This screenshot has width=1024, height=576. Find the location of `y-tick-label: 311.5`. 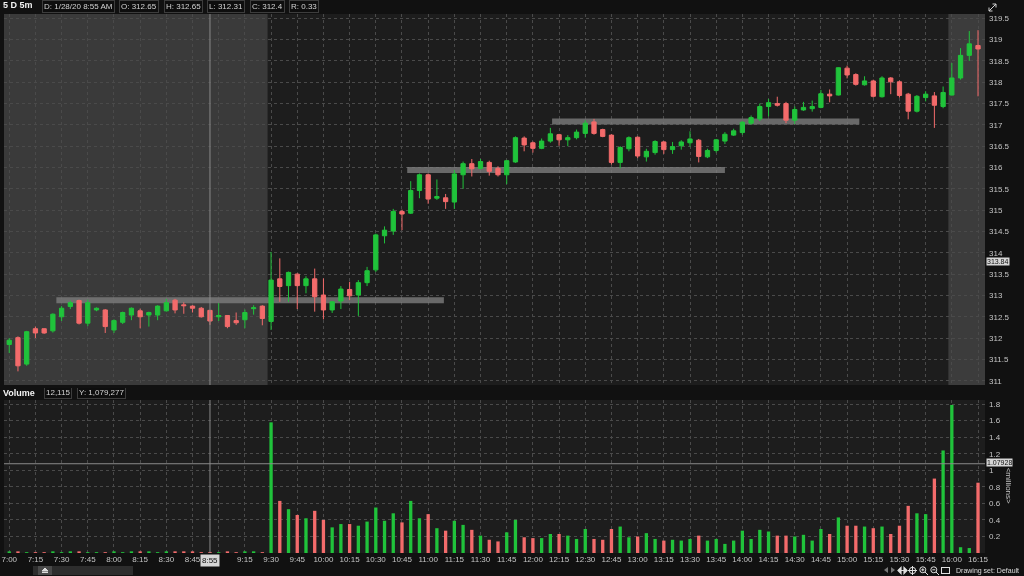

y-tick-label: 311.5 is located at coordinates (999, 360).